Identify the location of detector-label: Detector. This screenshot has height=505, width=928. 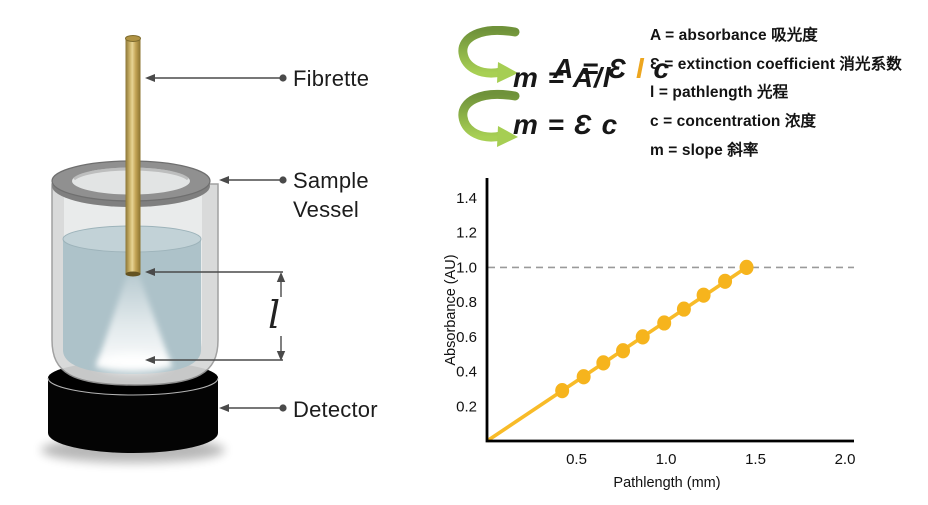
(335, 409).